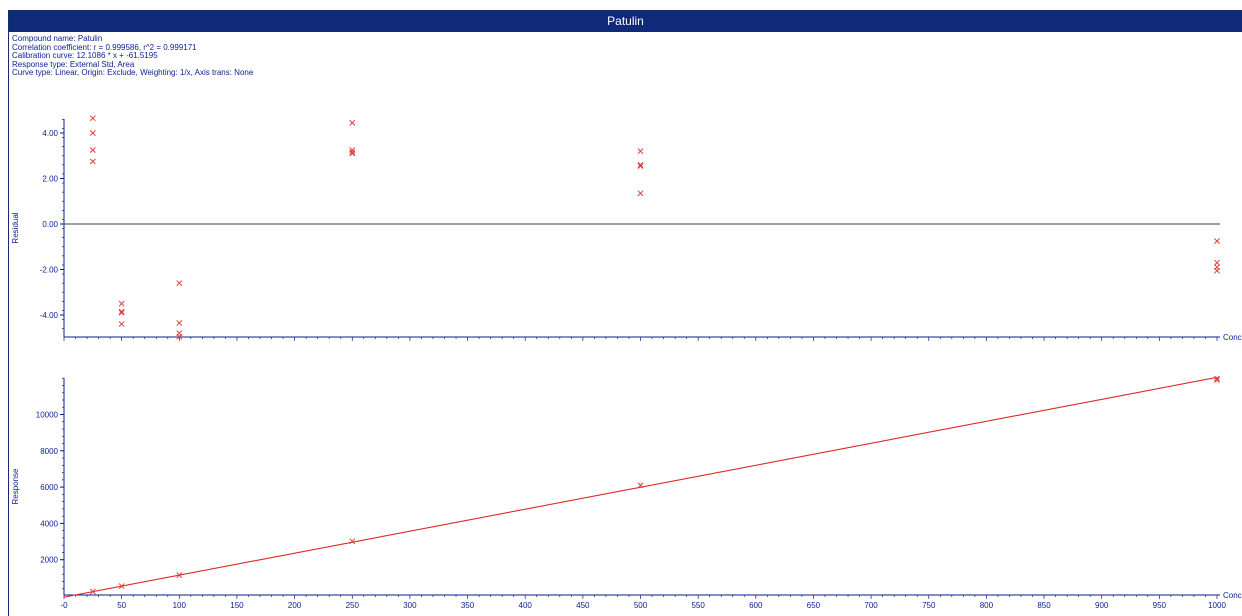 This screenshot has height=616, width=1242. I want to click on info-response-type: Response type: External Std, Area, so click(73, 64).